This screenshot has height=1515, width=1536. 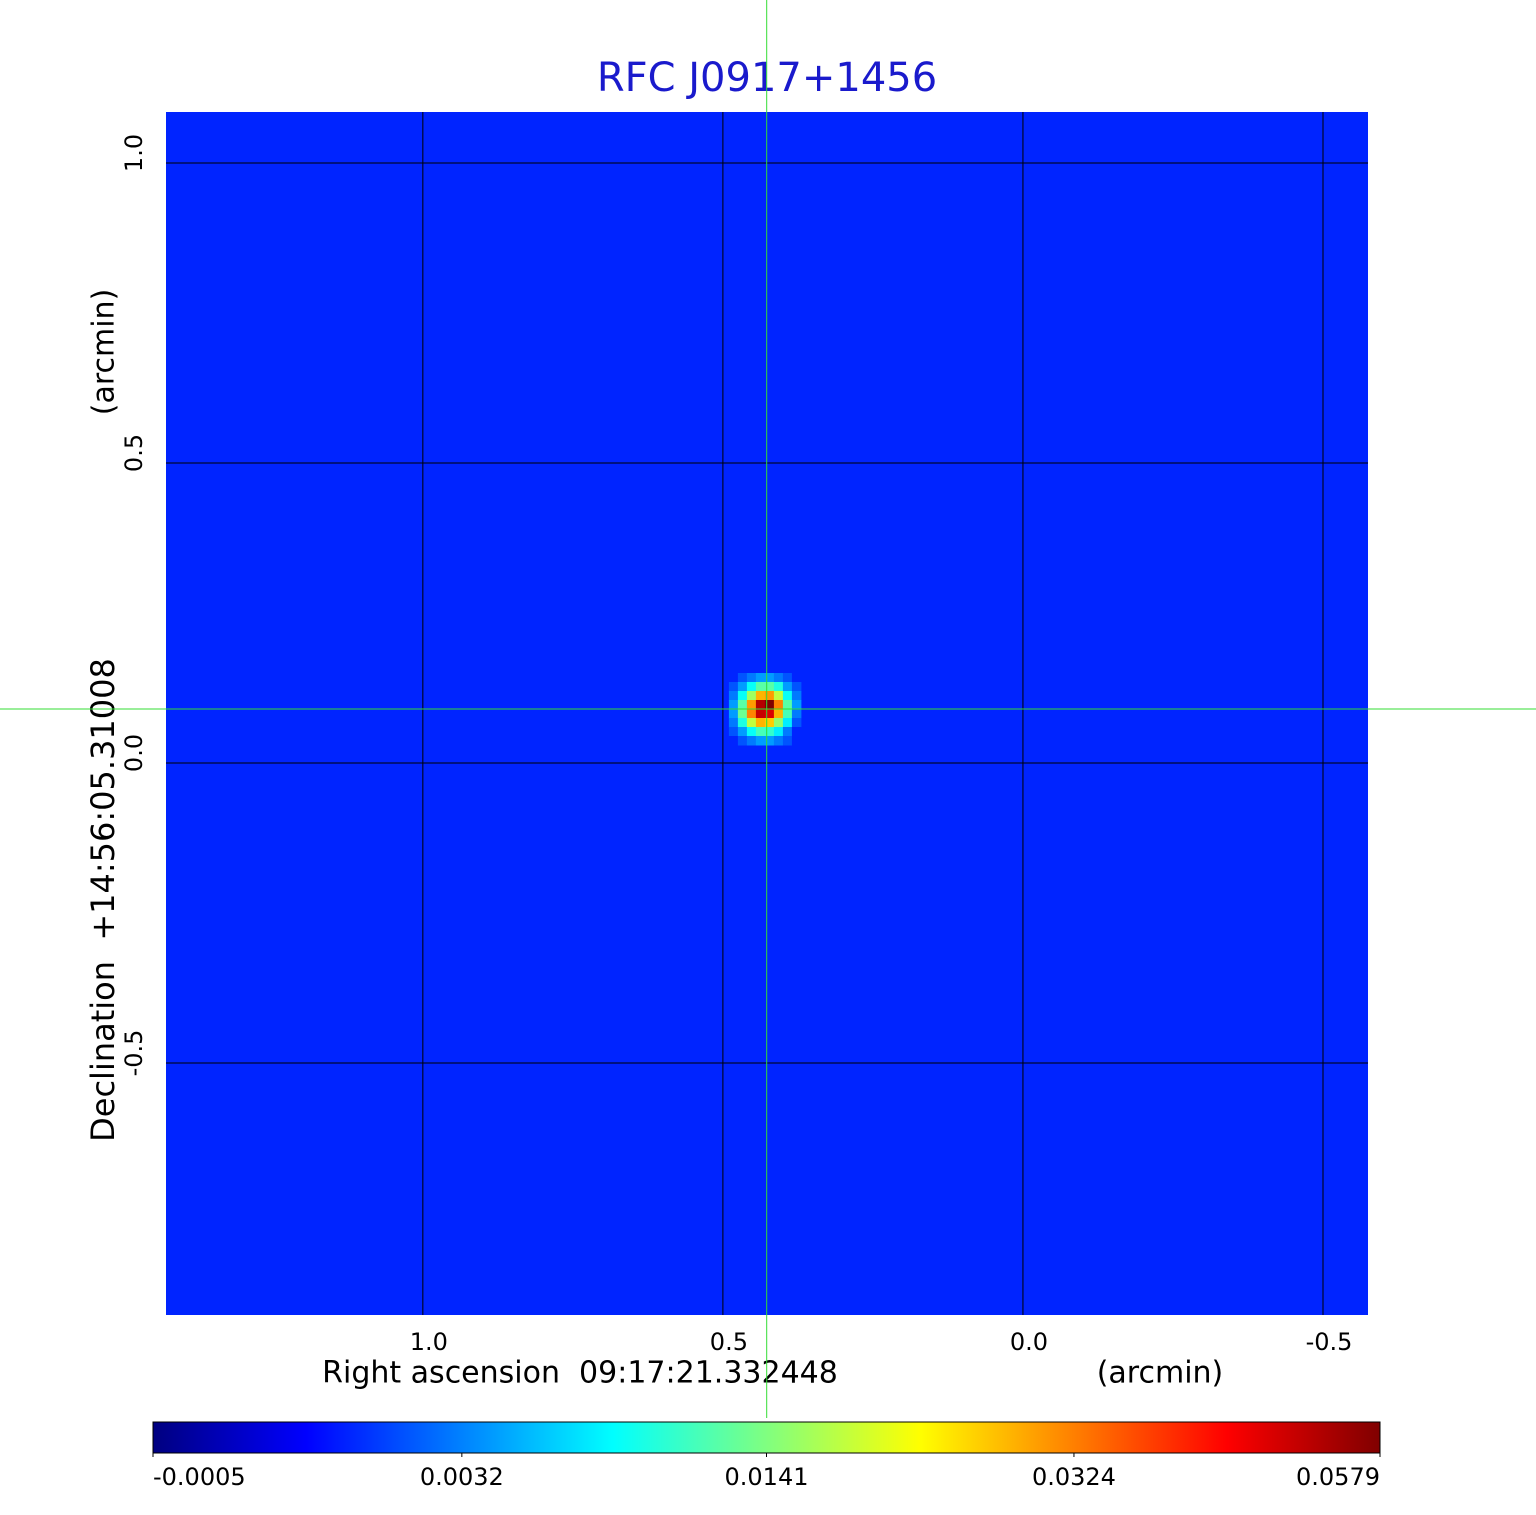 What do you see at coordinates (462, 1477) in the screenshot?
I see `colorbar-tick-label: 0.0032` at bounding box center [462, 1477].